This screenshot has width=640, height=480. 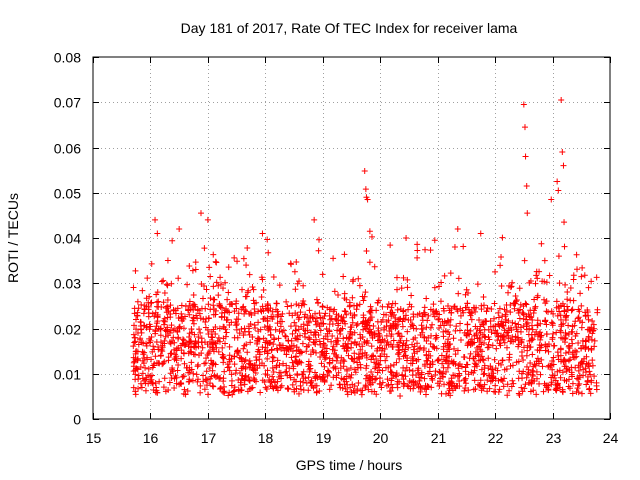 What do you see at coordinates (611, 438) in the screenshot?
I see `x-tick-label: 24` at bounding box center [611, 438].